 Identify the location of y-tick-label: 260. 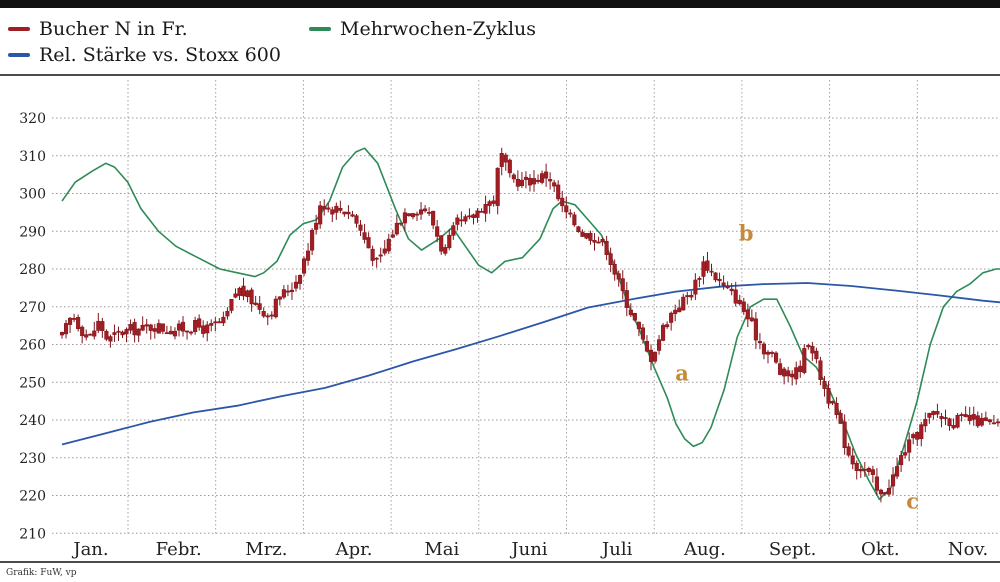
(32, 346).